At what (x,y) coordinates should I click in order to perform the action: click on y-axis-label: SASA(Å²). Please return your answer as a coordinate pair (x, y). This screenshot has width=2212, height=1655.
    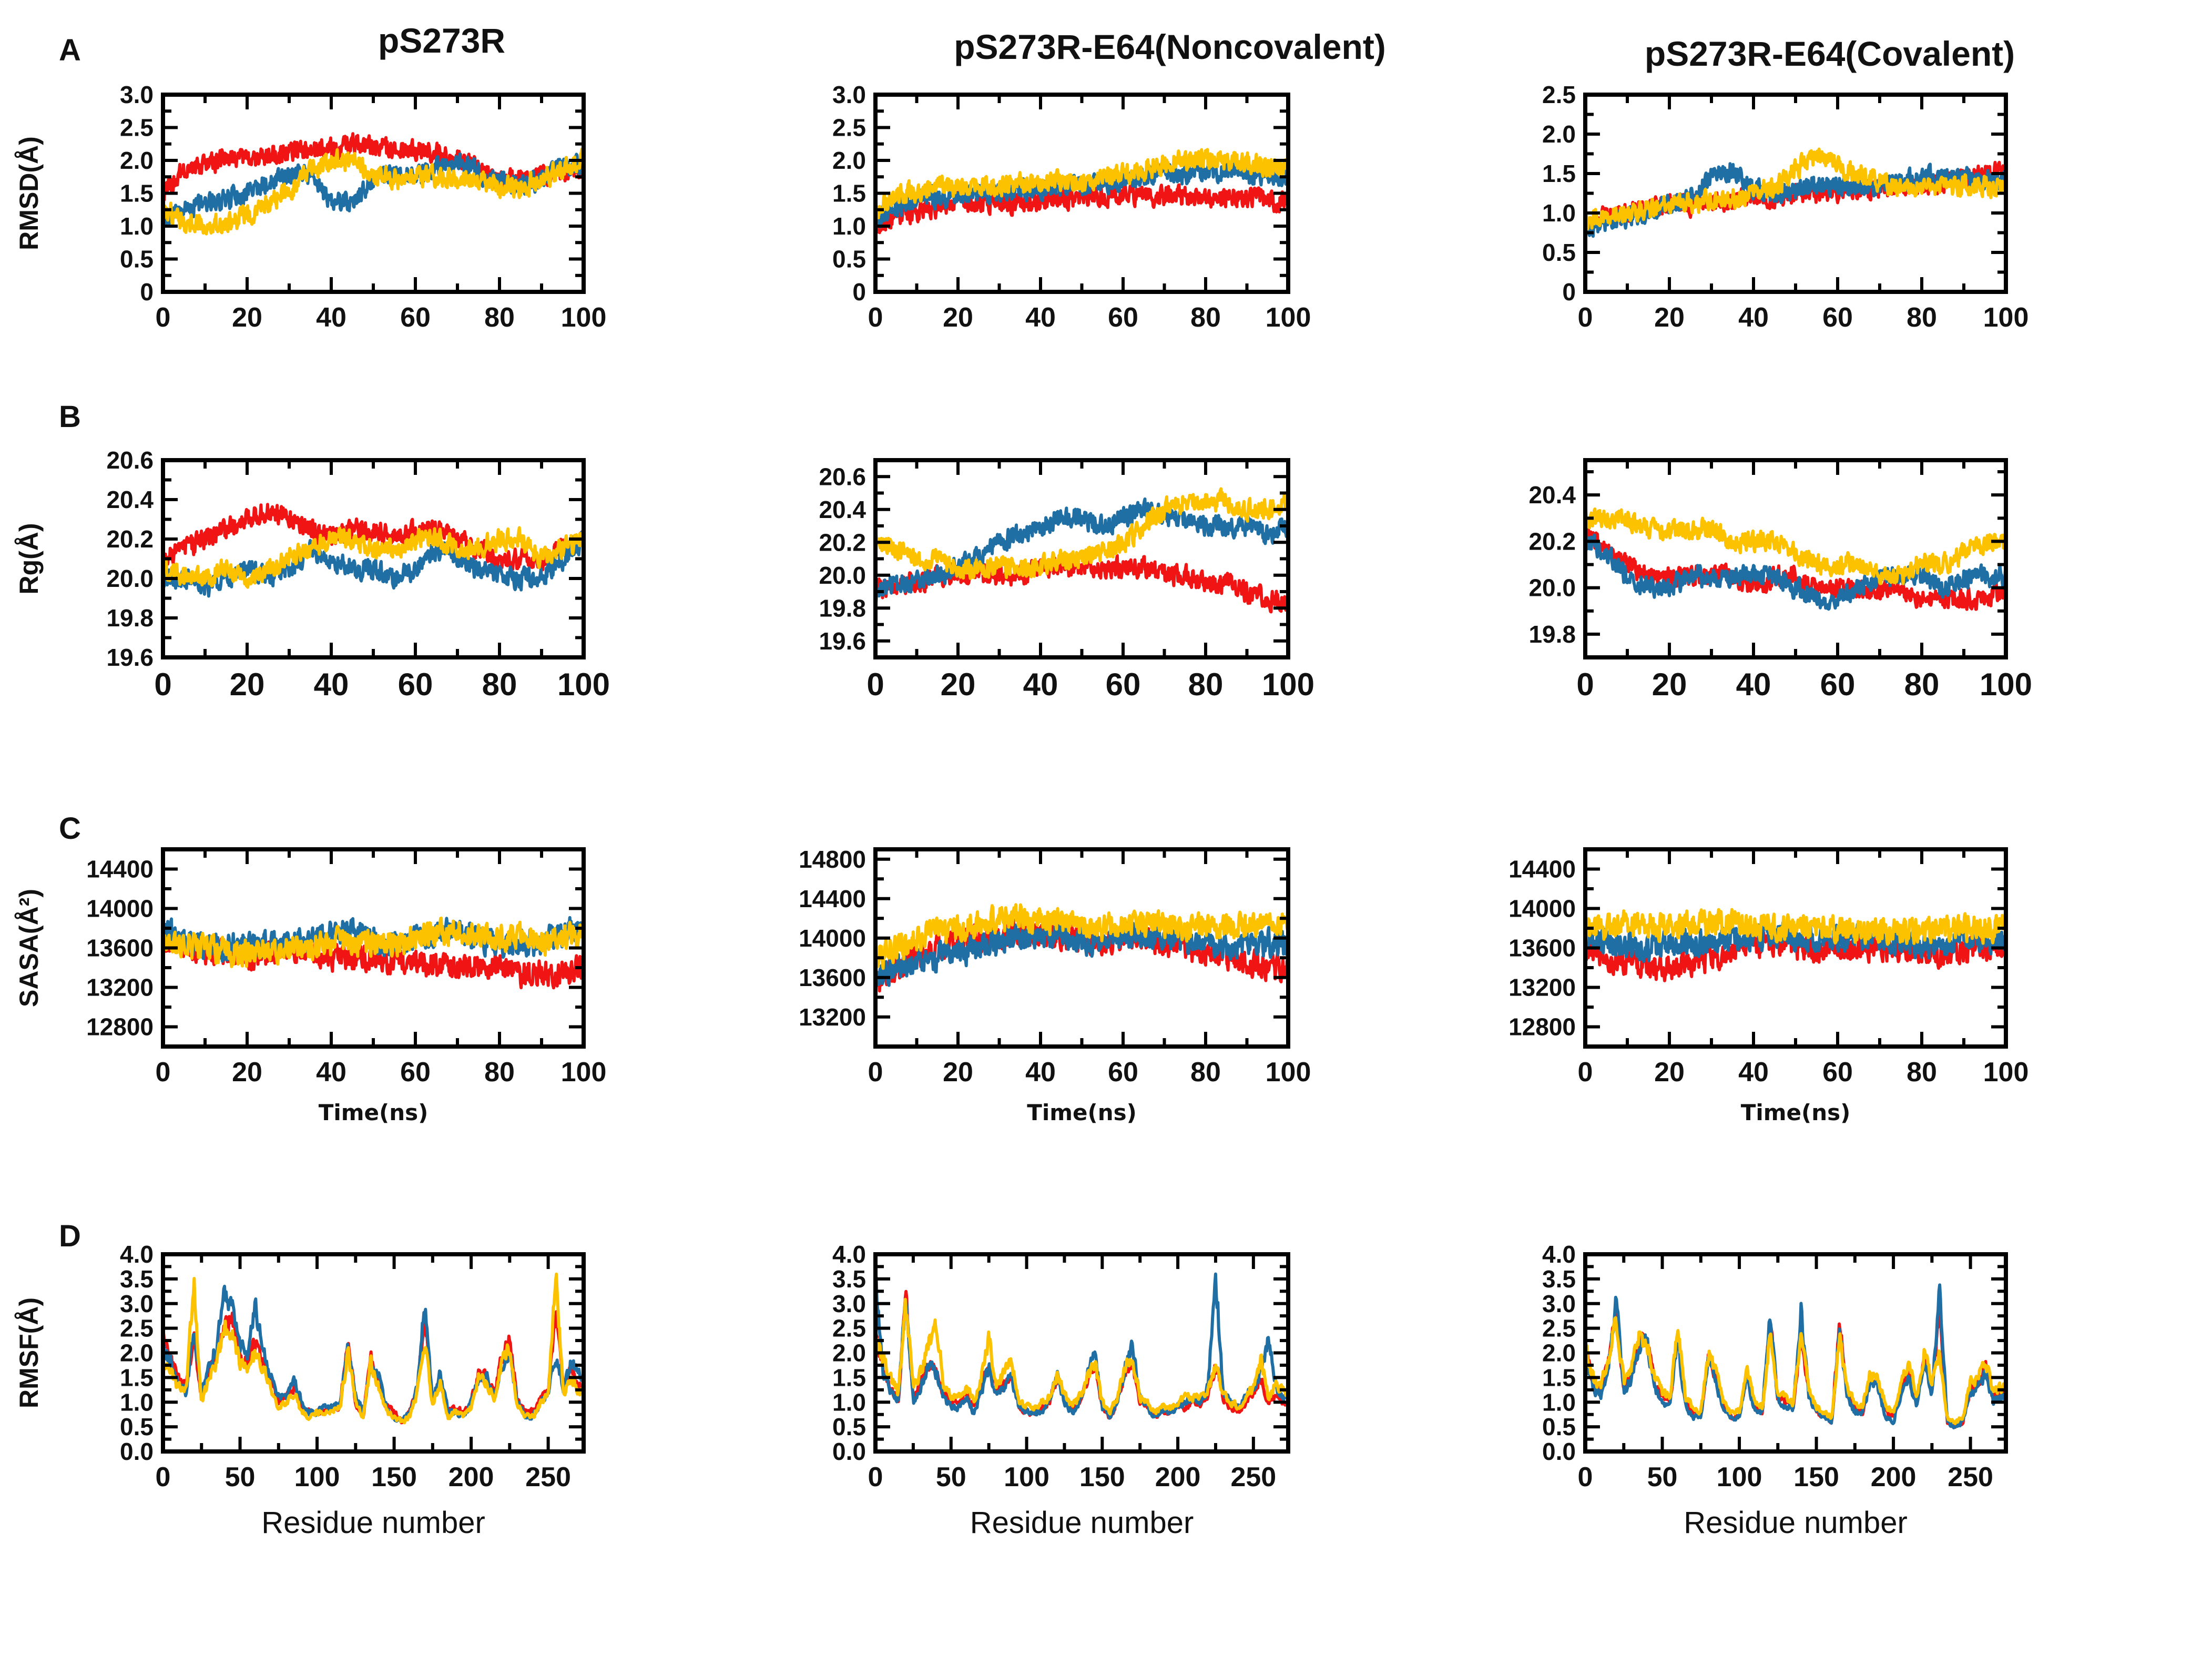
    Looking at the image, I should click on (29, 948).